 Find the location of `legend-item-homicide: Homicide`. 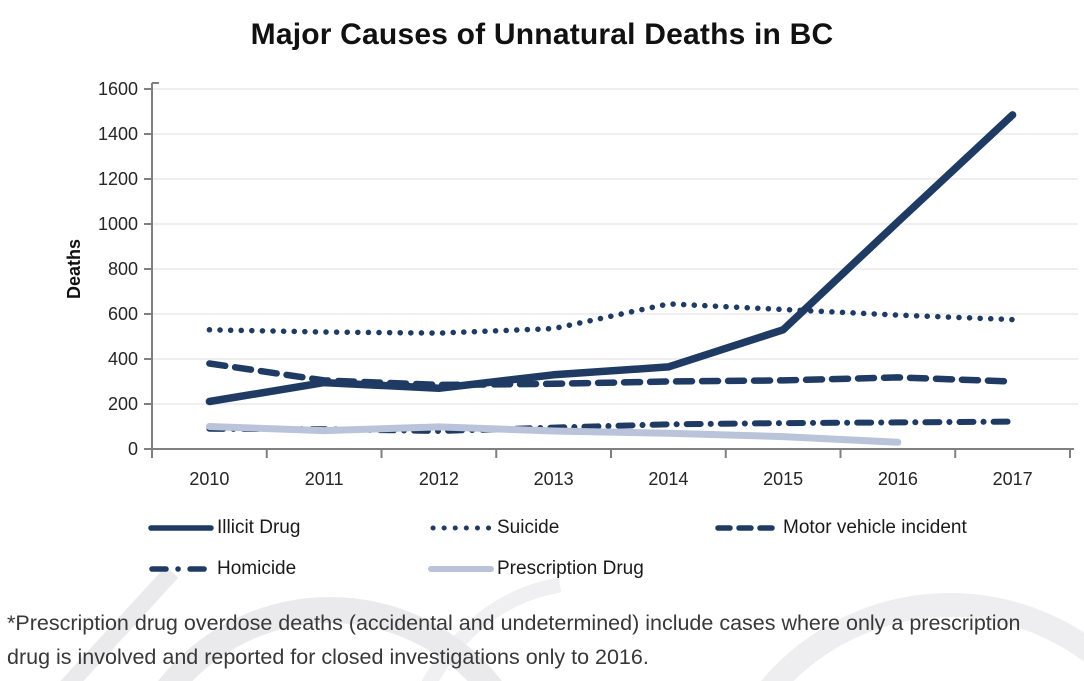

legend-item-homicide: Homicide is located at coordinates (222, 569).